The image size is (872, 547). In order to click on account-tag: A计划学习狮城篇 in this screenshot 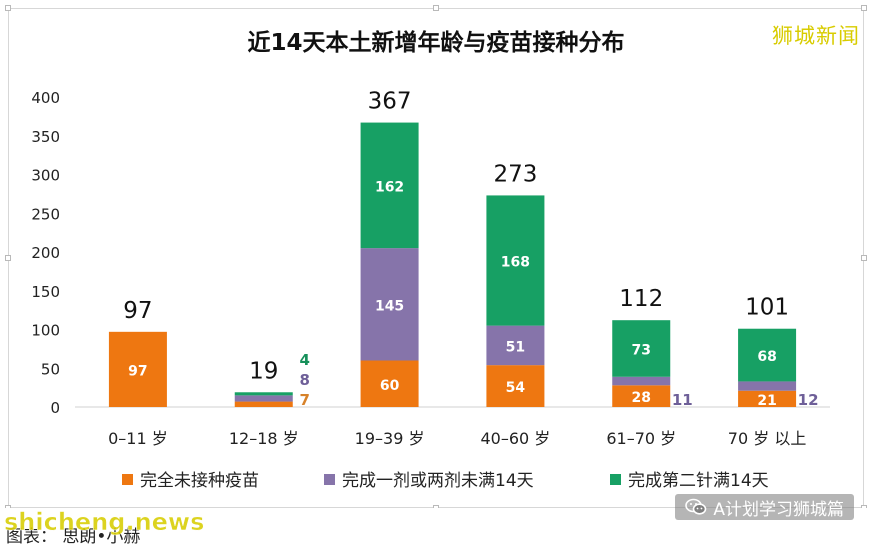, I will do `click(764, 507)`.